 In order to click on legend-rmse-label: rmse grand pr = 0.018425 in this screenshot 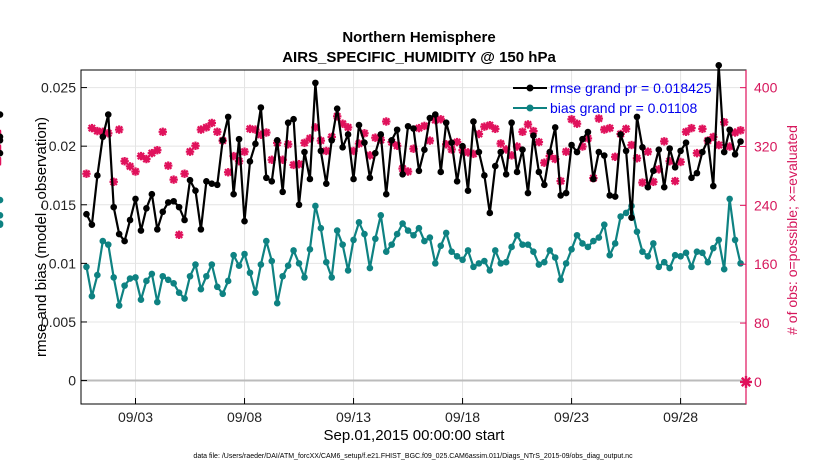, I will do `click(631, 88)`.